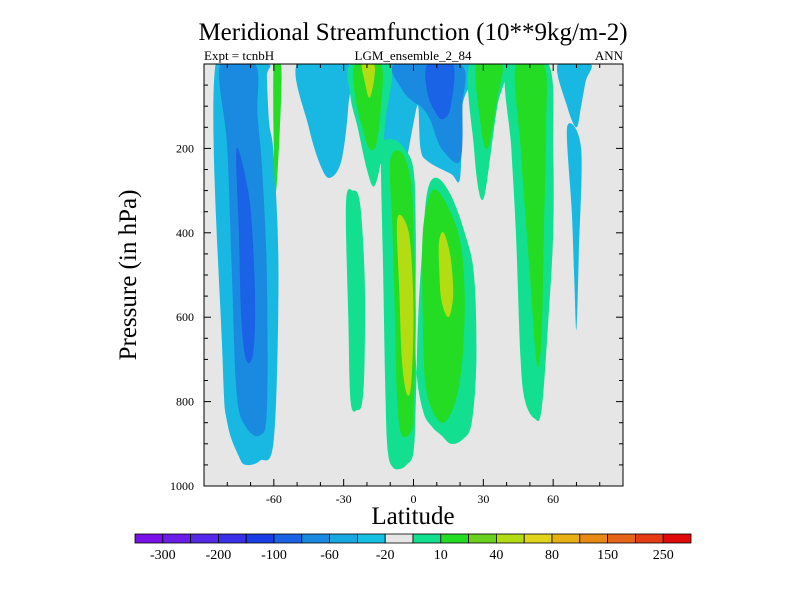 The width and height of the screenshot is (800, 600). Describe the element at coordinates (483, 499) in the screenshot. I see `x-tick-label: 30` at that location.